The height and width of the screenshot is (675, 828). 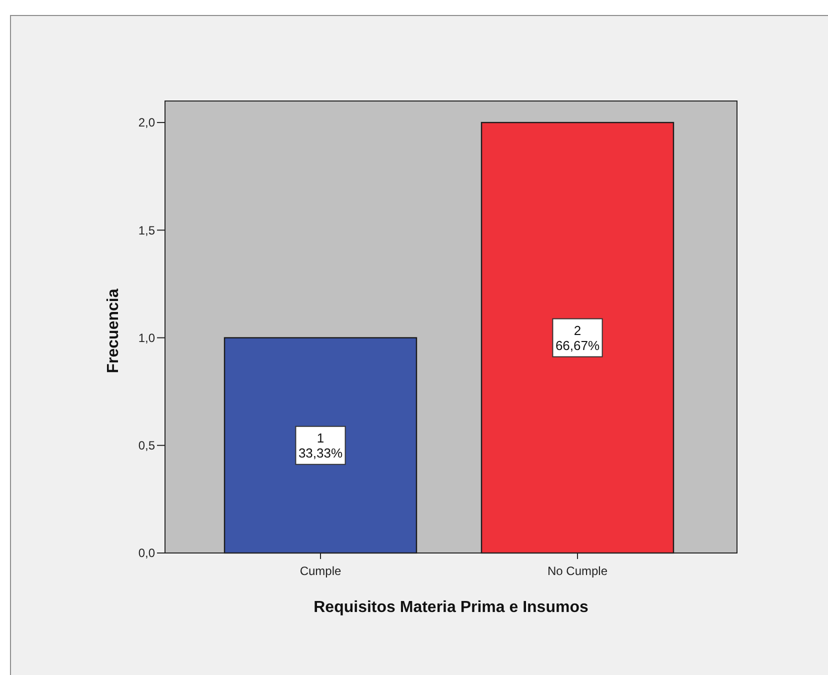 What do you see at coordinates (451, 607) in the screenshot?
I see `x-axis-title: Requisitos Materia Prima e Insumos` at bounding box center [451, 607].